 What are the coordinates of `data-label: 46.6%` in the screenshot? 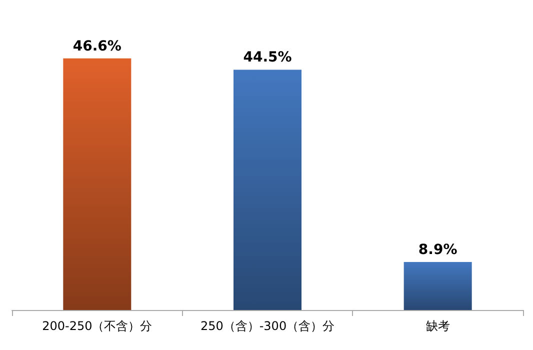 It's located at (97, 46).